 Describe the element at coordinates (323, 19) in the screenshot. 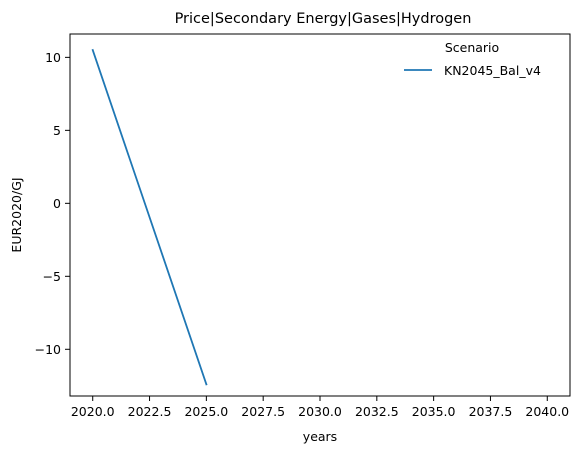

I see `chart-title: Price|Secondary Energy|Gases|Hydrogen` at that location.